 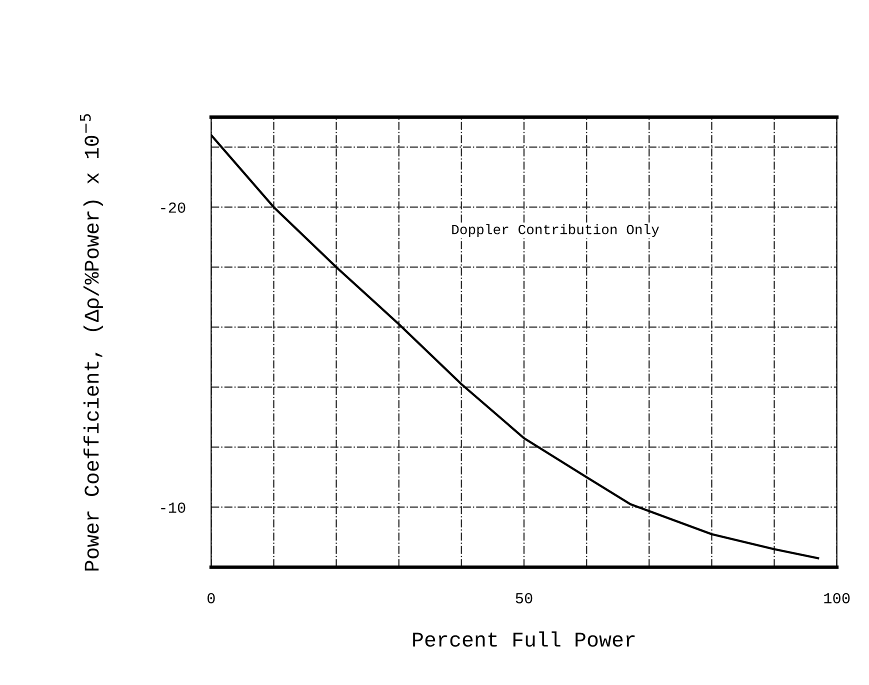 I want to click on y-axis-title: Power Coefficient, (Δρ/%Power) x 10$^{−5}$, so click(x=91, y=342).